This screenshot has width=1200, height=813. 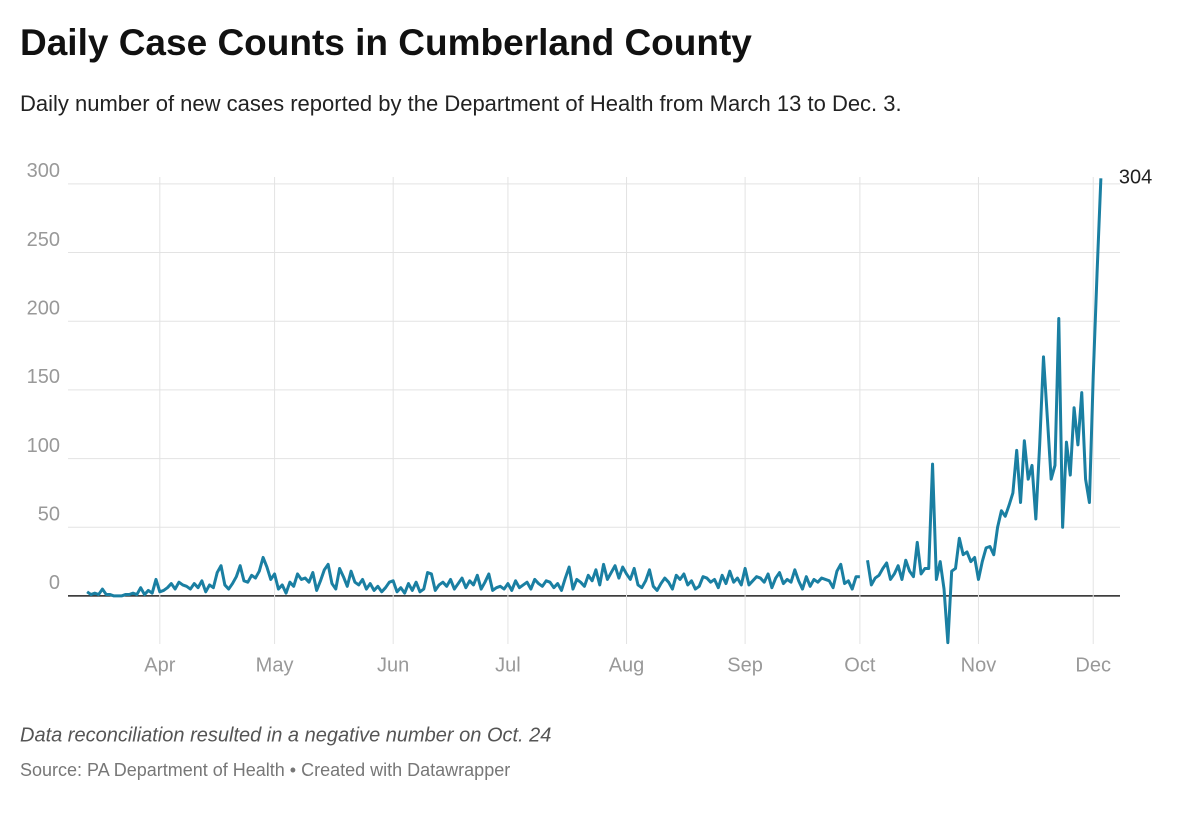 What do you see at coordinates (275, 665) in the screenshot?
I see `x-tick-label: May` at bounding box center [275, 665].